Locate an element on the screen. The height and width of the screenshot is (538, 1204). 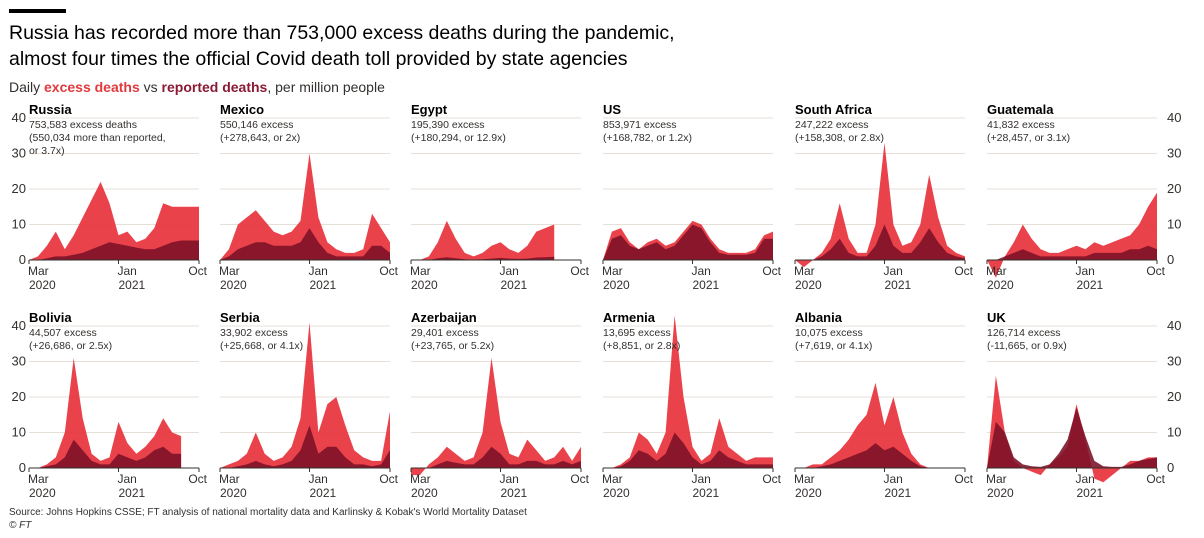
panel-country-name: South Africa is located at coordinates (834, 109).